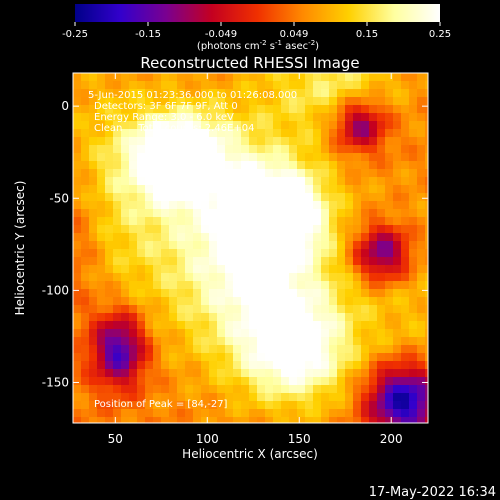 The height and width of the screenshot is (500, 500). What do you see at coordinates (249, 63) in the screenshot?
I see `chart-title: Reconstructed RHESSI Image` at bounding box center [249, 63].